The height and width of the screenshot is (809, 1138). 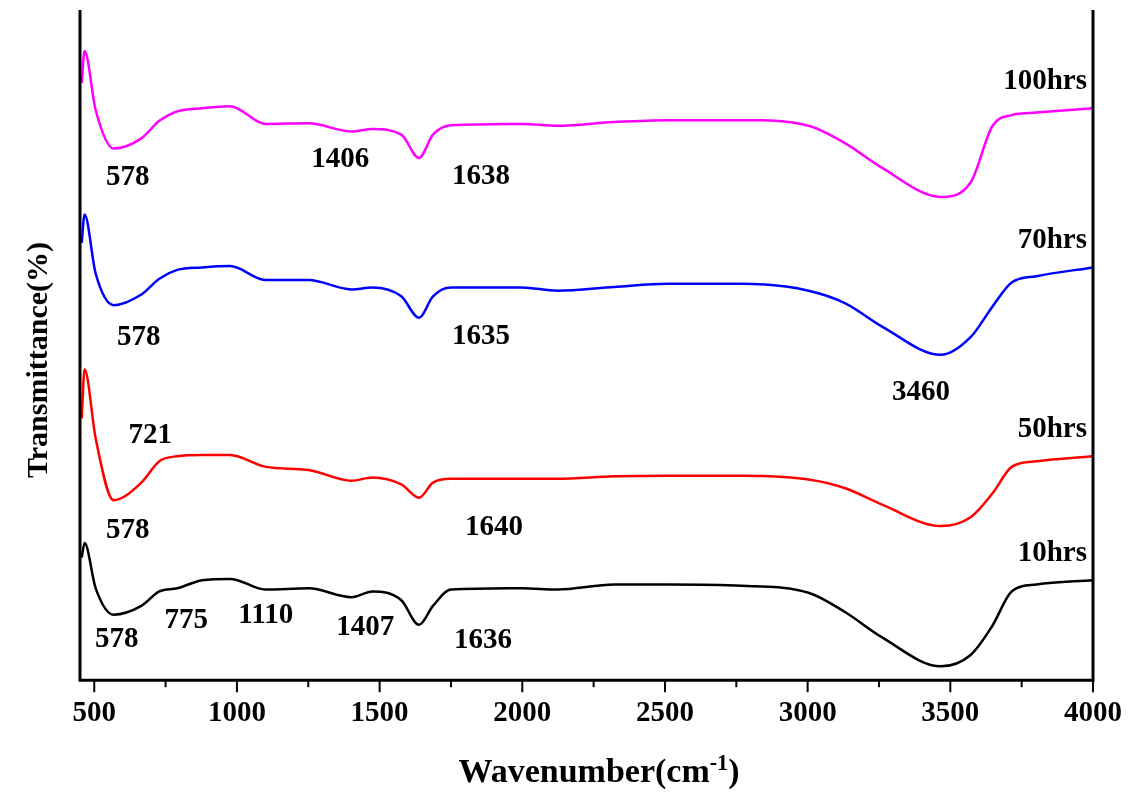 I want to click on x-tick-label: 1500, so click(x=379, y=711).